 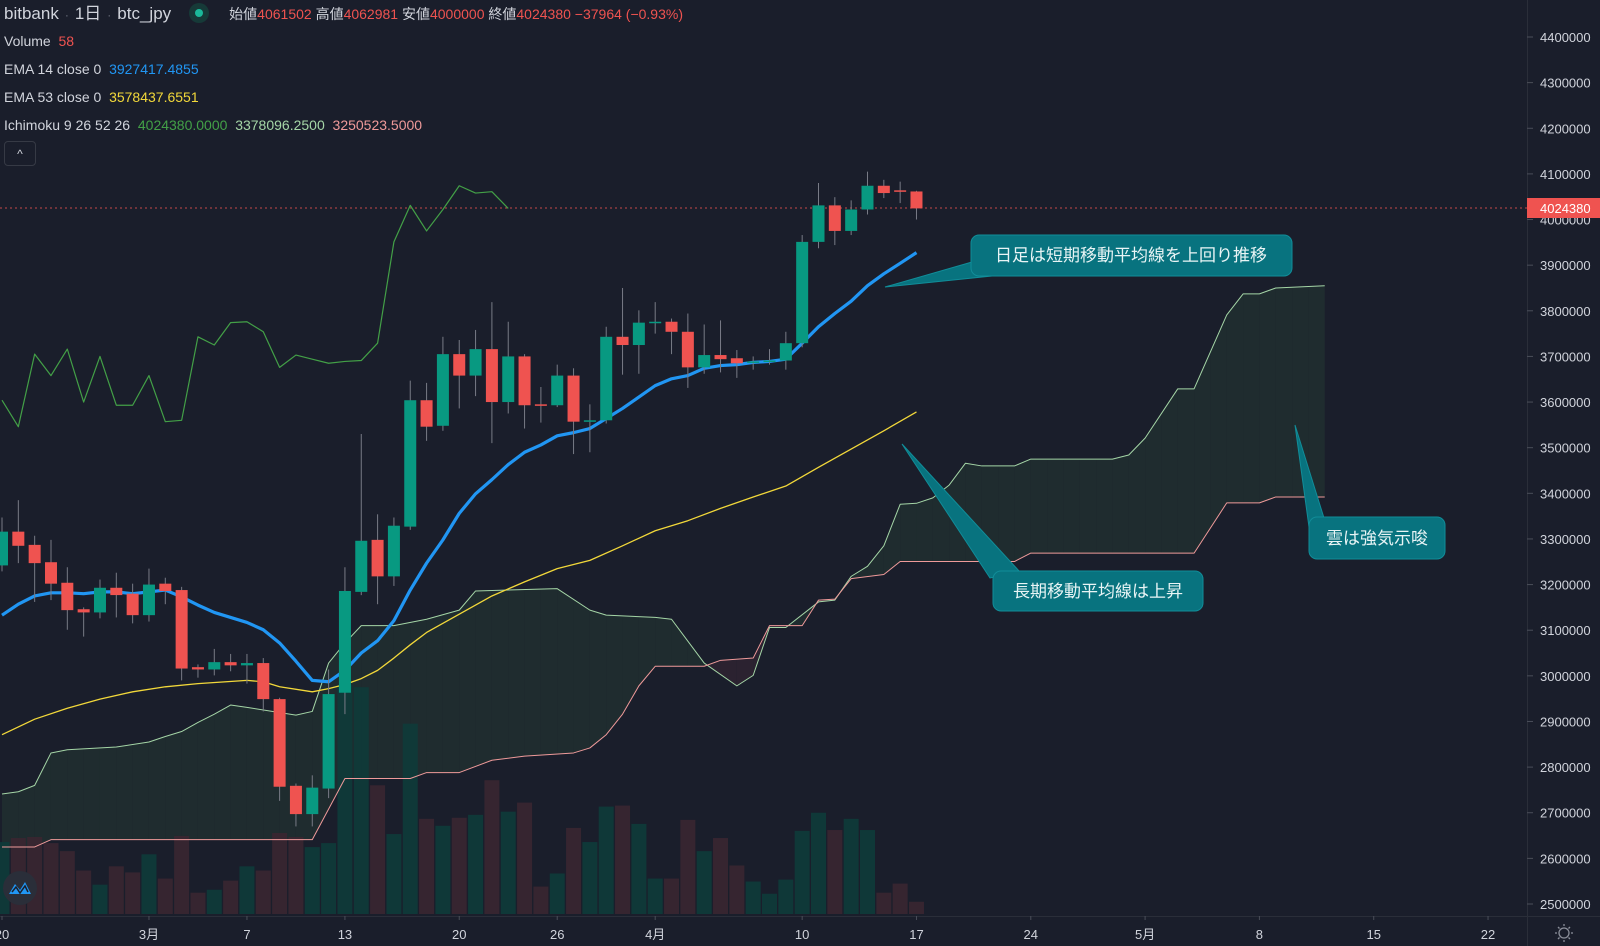 I want to click on high-label: 高値, so click(x=329, y=14).